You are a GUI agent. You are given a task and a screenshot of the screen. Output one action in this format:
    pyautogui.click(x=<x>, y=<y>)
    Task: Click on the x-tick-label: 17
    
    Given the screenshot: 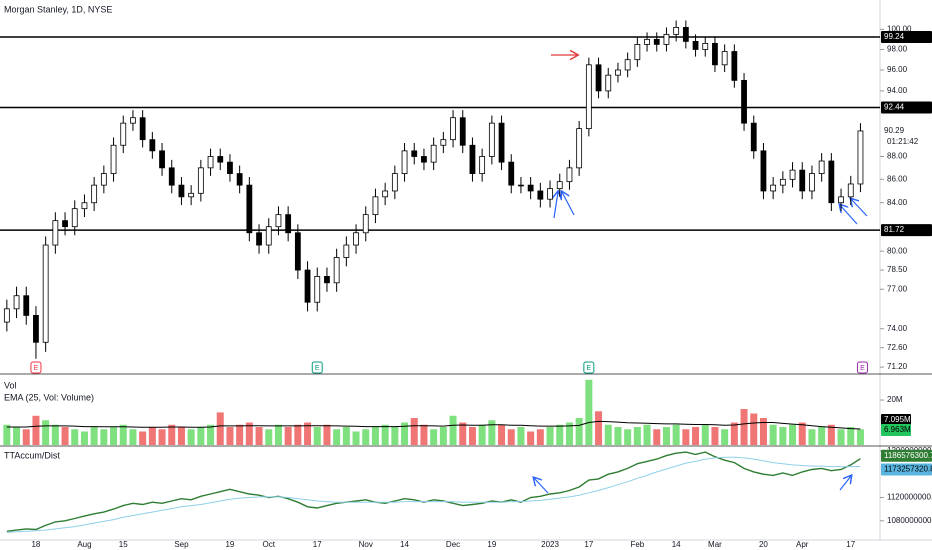 What is the action you would take?
    pyautogui.click(x=850, y=544)
    